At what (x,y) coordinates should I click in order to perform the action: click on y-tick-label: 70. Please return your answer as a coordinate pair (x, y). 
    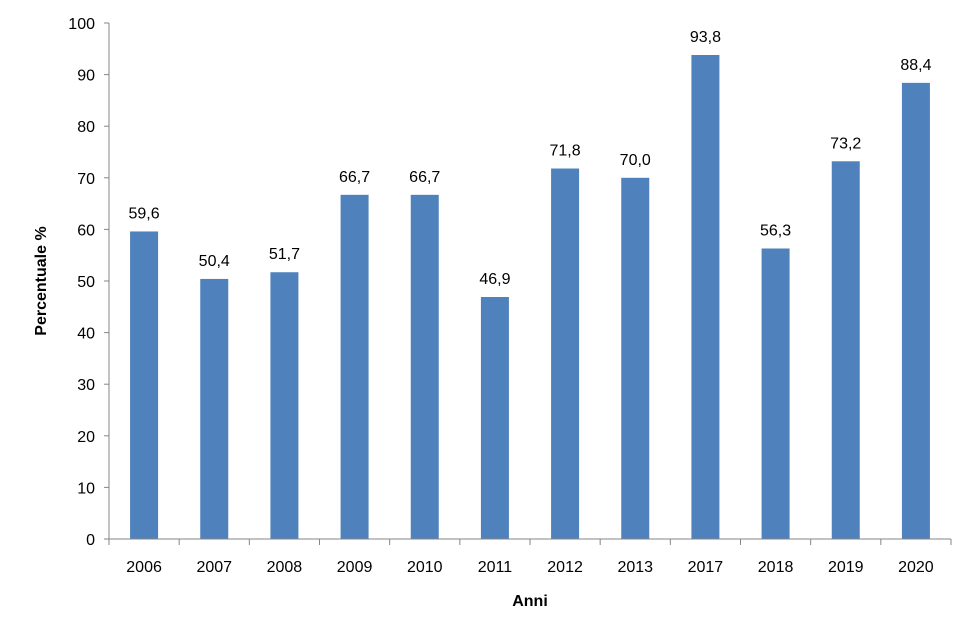
    Looking at the image, I should click on (86, 179).